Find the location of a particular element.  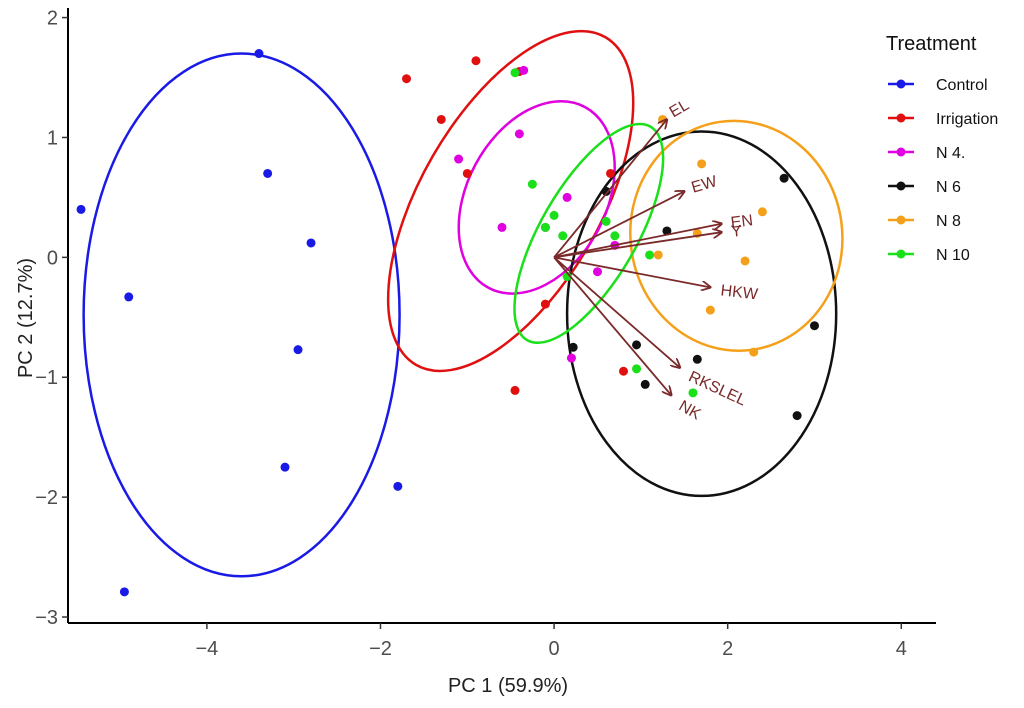

y-tick-label: 2 is located at coordinates (52, 19).